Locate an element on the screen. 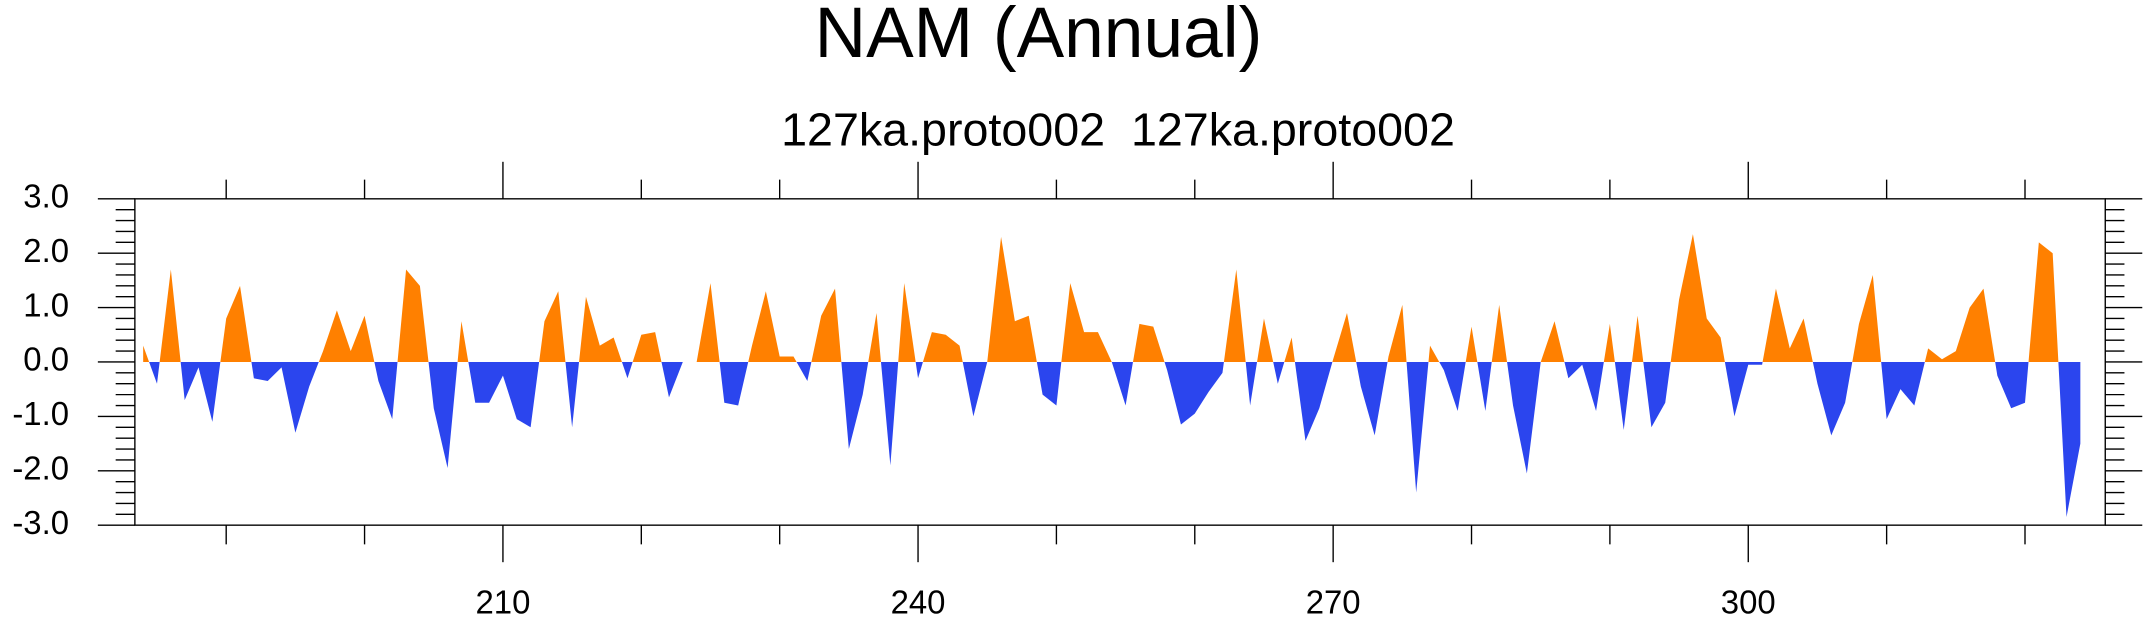 The image size is (2151, 628). x-tick-label: 240 is located at coordinates (918, 601).